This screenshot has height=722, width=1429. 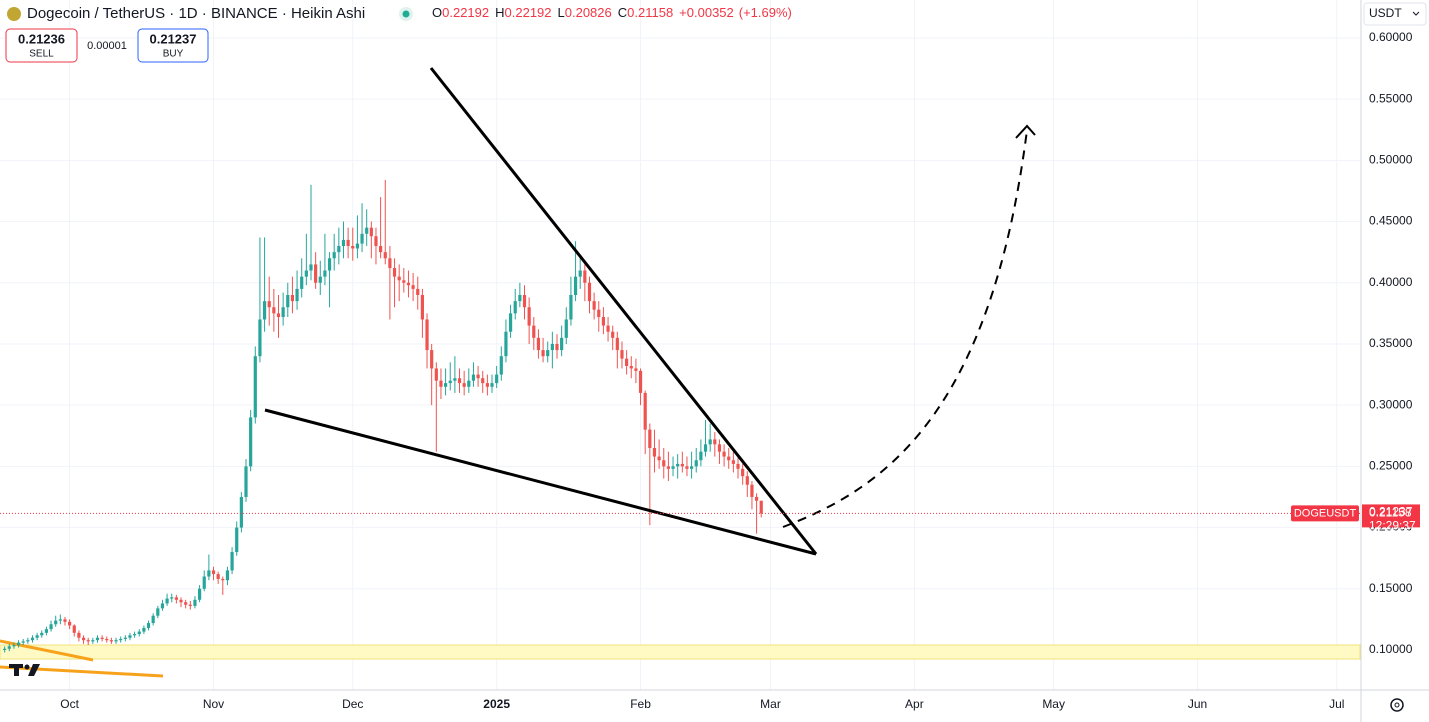 I want to click on buy-box, so click(x=173, y=45).